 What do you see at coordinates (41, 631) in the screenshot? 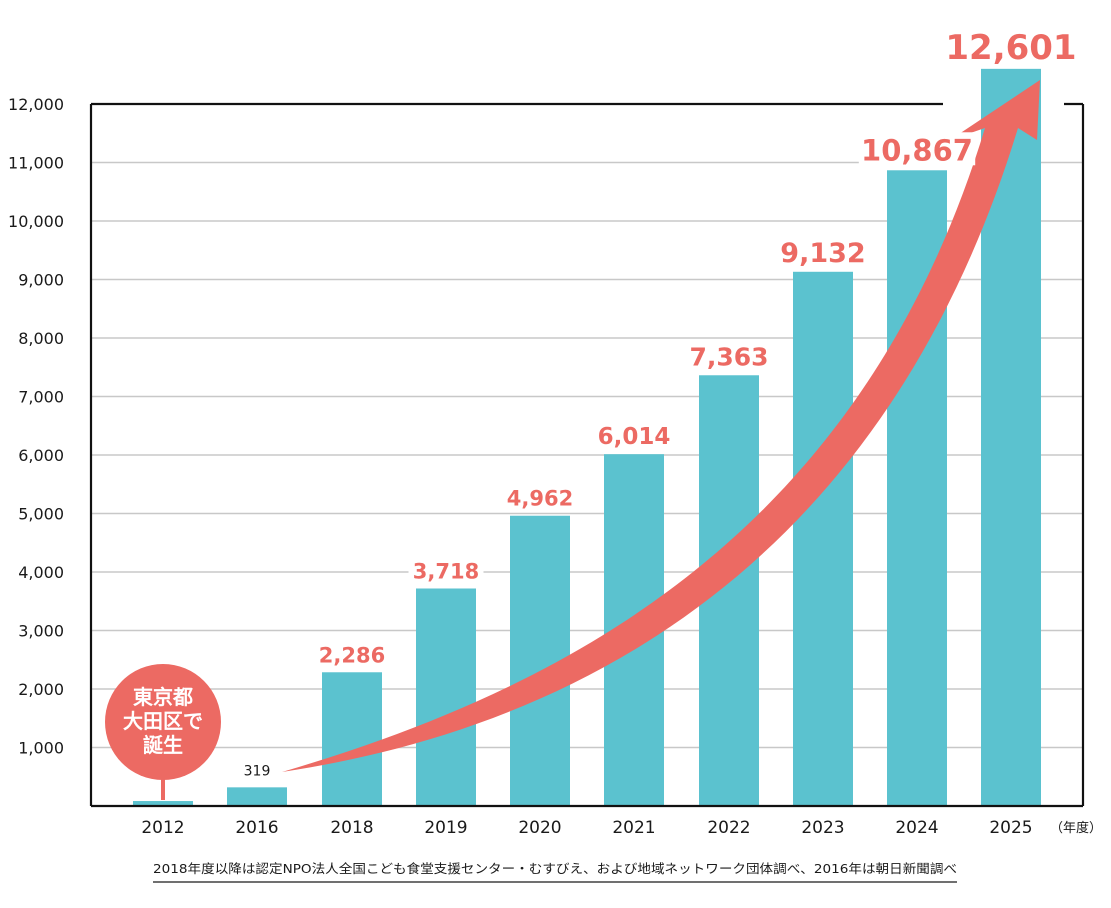
I see `y-tick-label: 3,000` at bounding box center [41, 631].